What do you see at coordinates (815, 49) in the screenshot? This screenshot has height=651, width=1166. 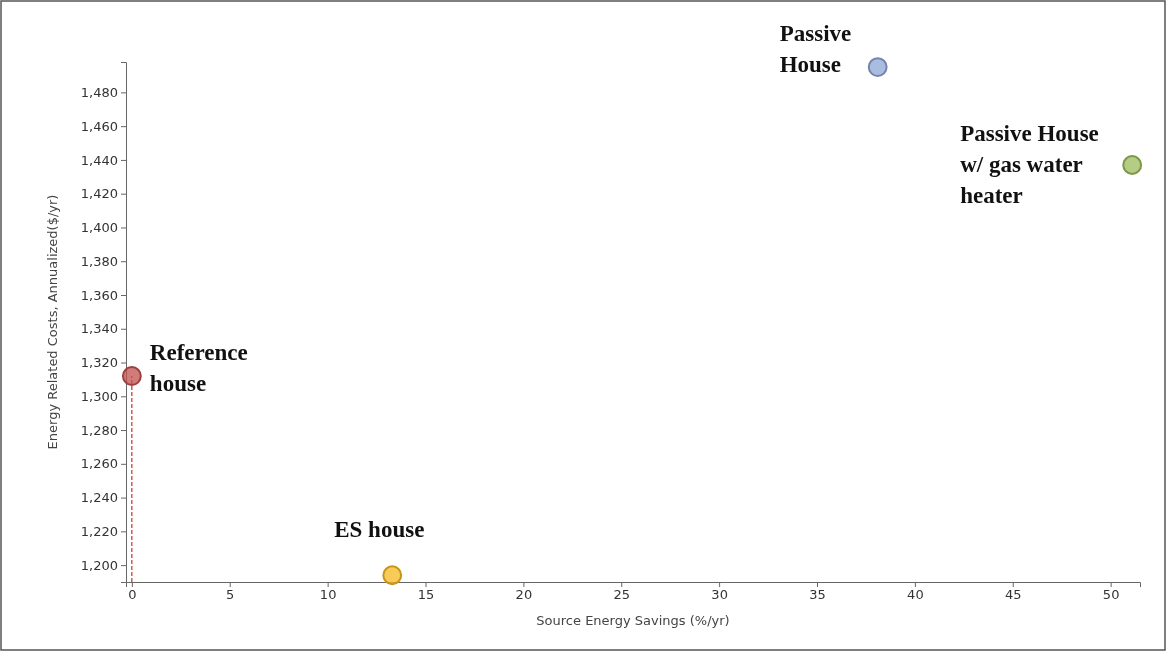 I see `series-label: Passive House` at bounding box center [815, 49].